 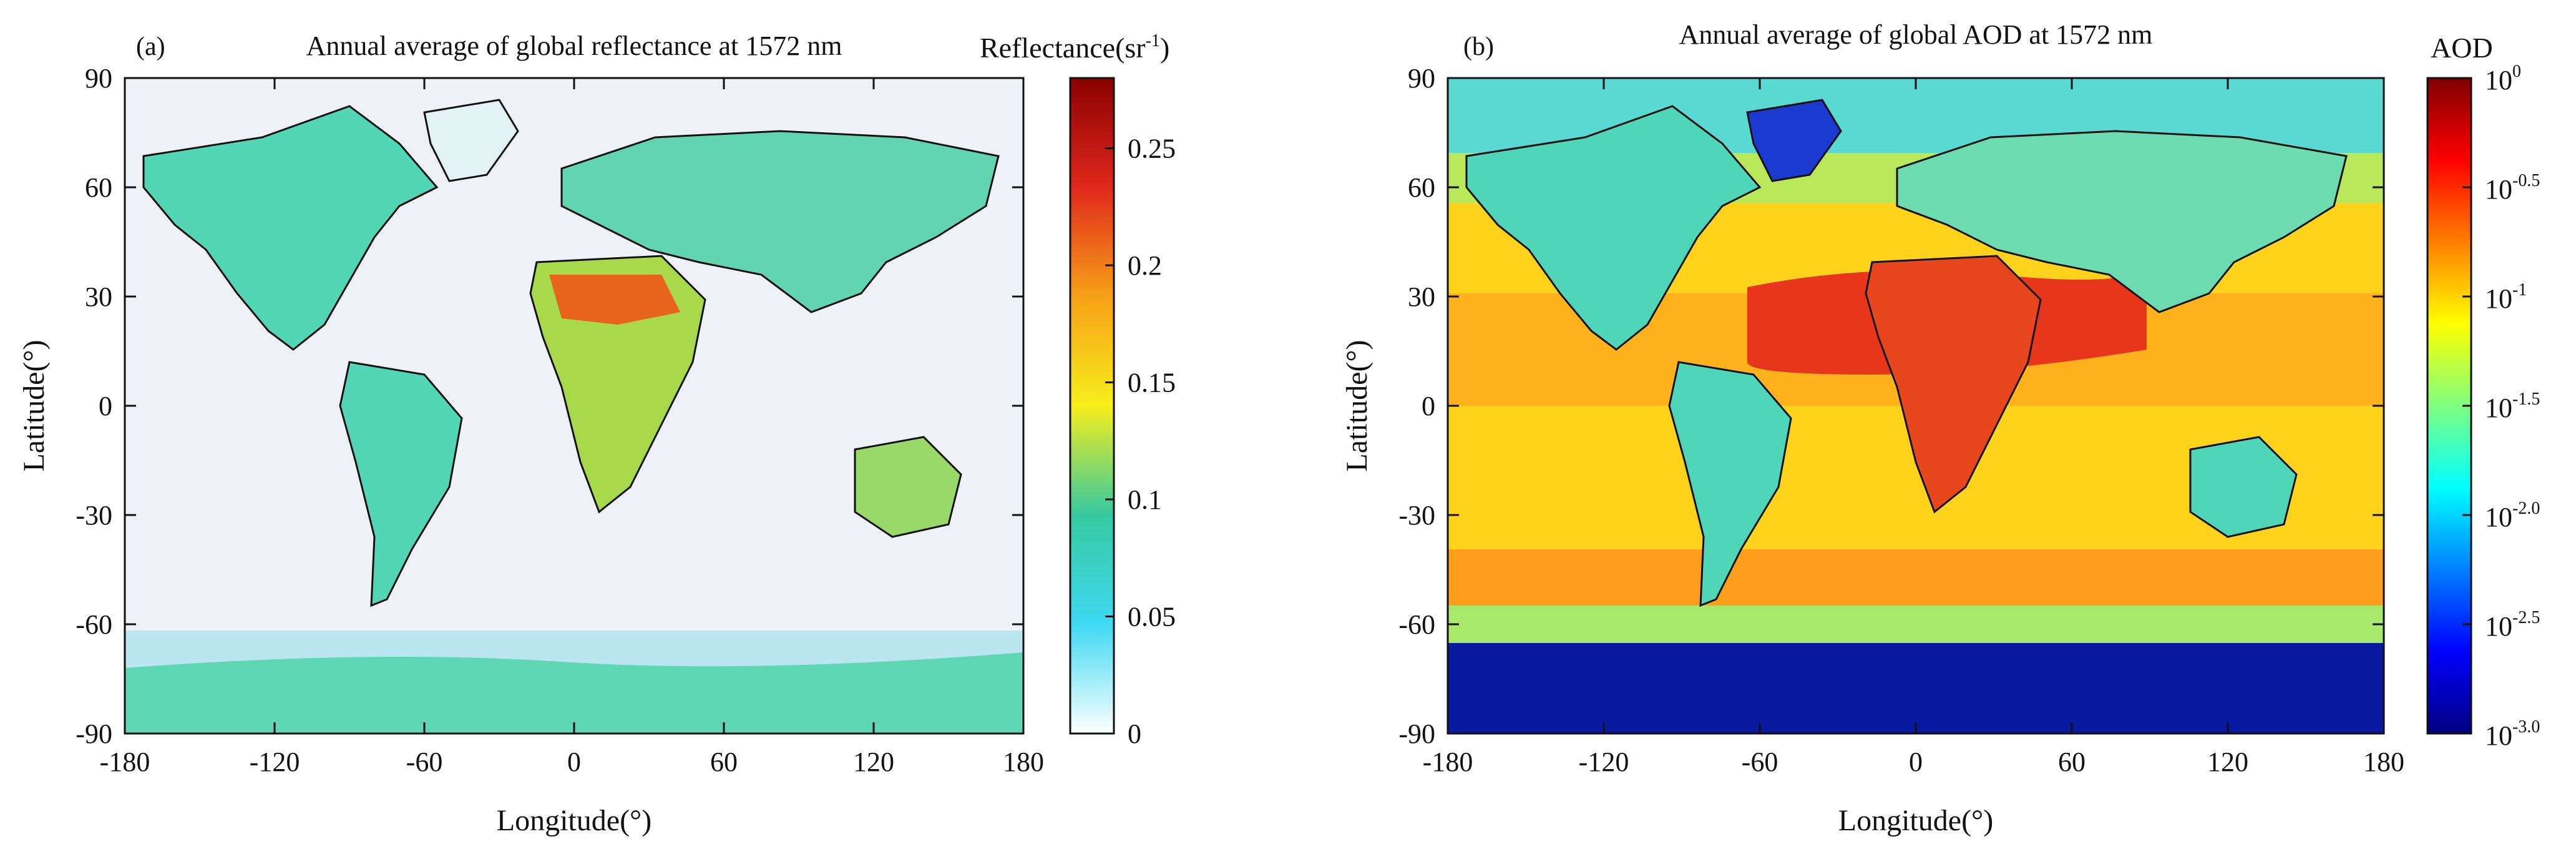 I want to click on south-america-b, so click(x=1730, y=484).